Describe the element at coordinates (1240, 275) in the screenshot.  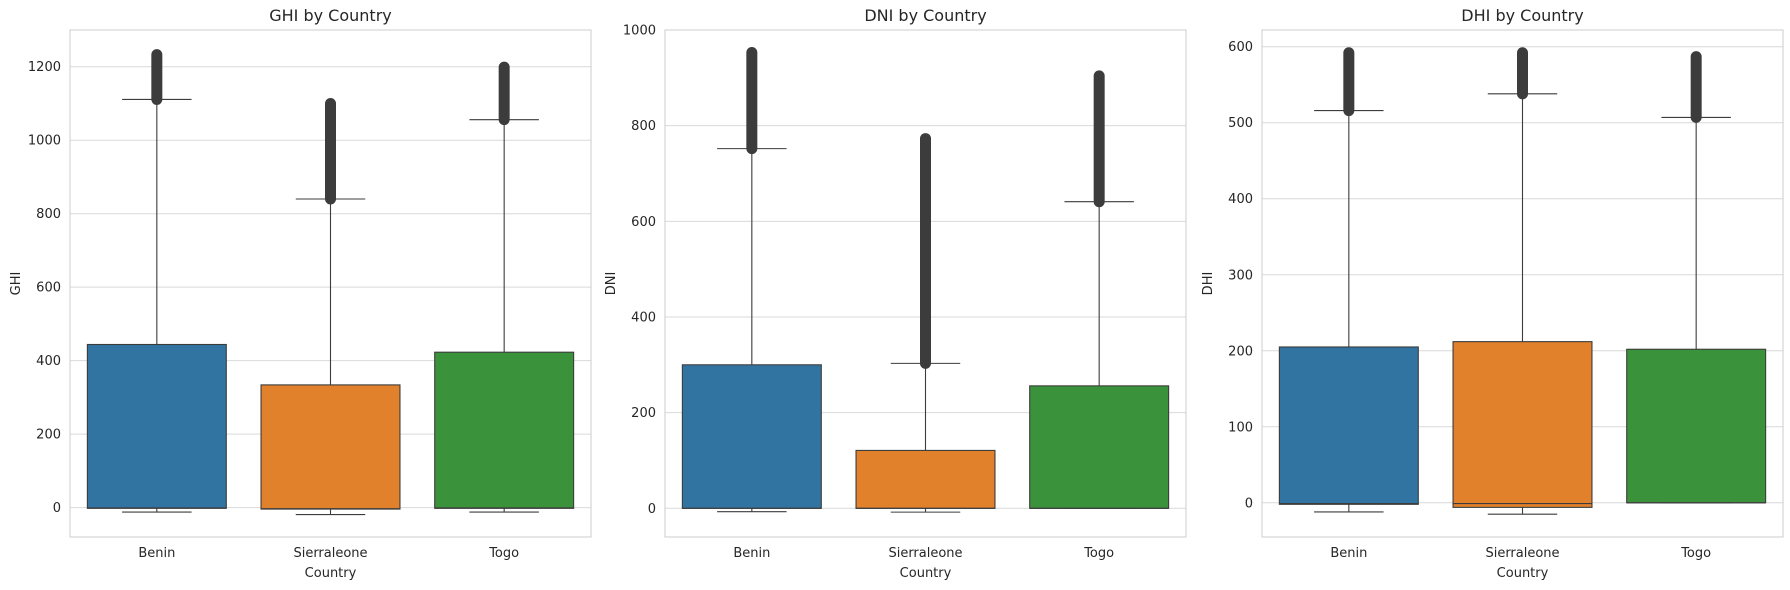
I see `y-tick-label: 300` at that location.